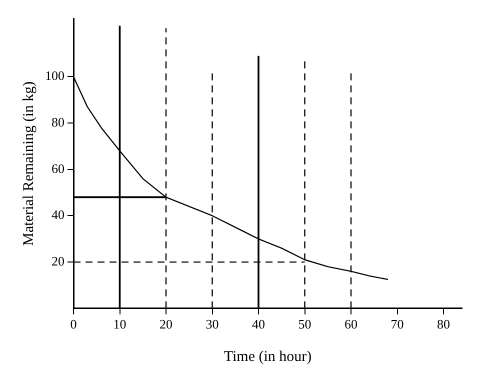 Image resolution: width=484 pixels, height=378 pixels. What do you see at coordinates (54, 76) in the screenshot?
I see `y-tick-label: 100` at bounding box center [54, 76].